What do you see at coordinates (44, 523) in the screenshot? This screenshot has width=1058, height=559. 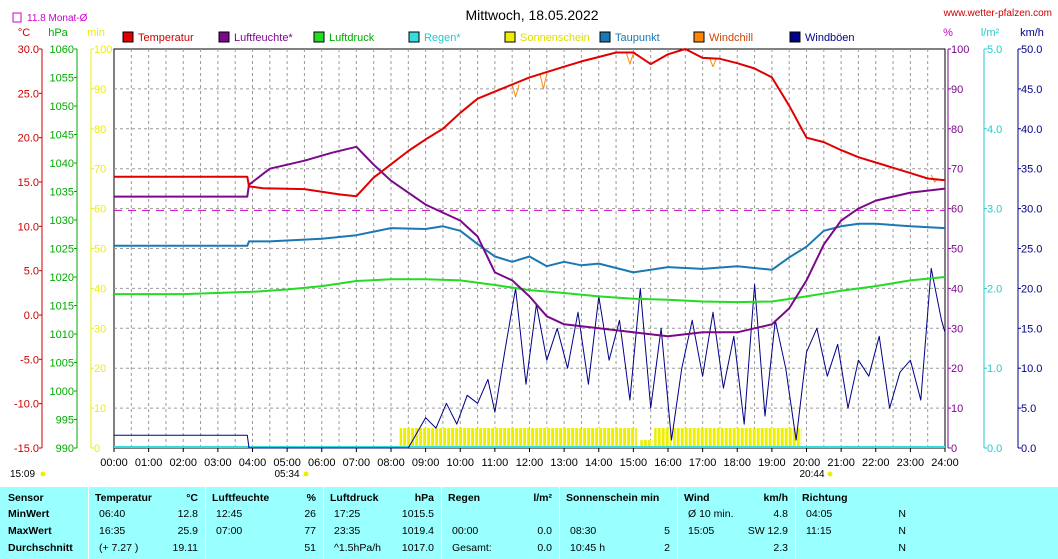 I see `stats-column-sensor: Sensor MinWert MaxWert Durchschnitt` at bounding box center [44, 523].